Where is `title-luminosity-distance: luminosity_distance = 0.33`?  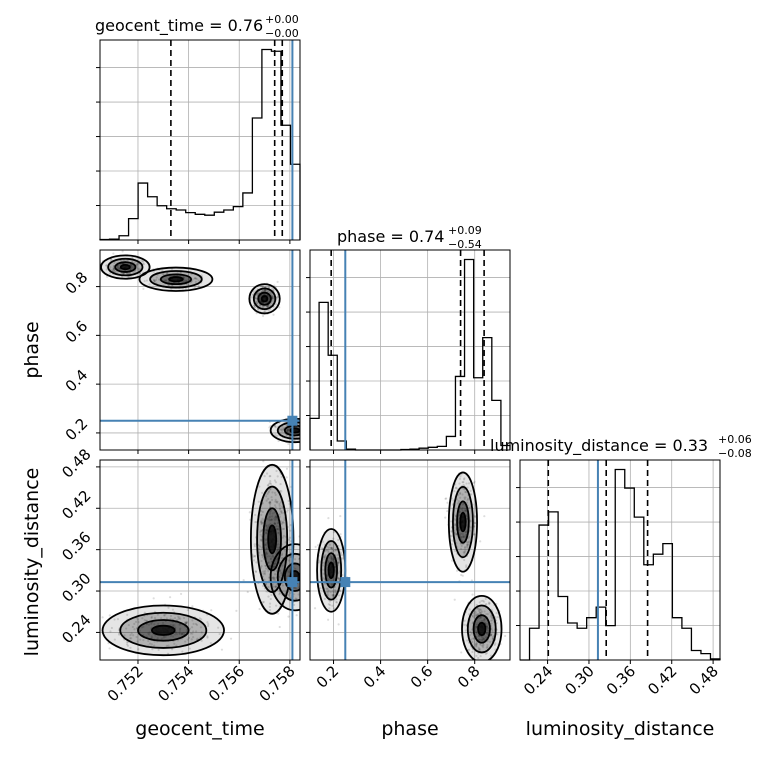 title-luminosity-distance: luminosity_distance = 0.33 is located at coordinates (599, 446).